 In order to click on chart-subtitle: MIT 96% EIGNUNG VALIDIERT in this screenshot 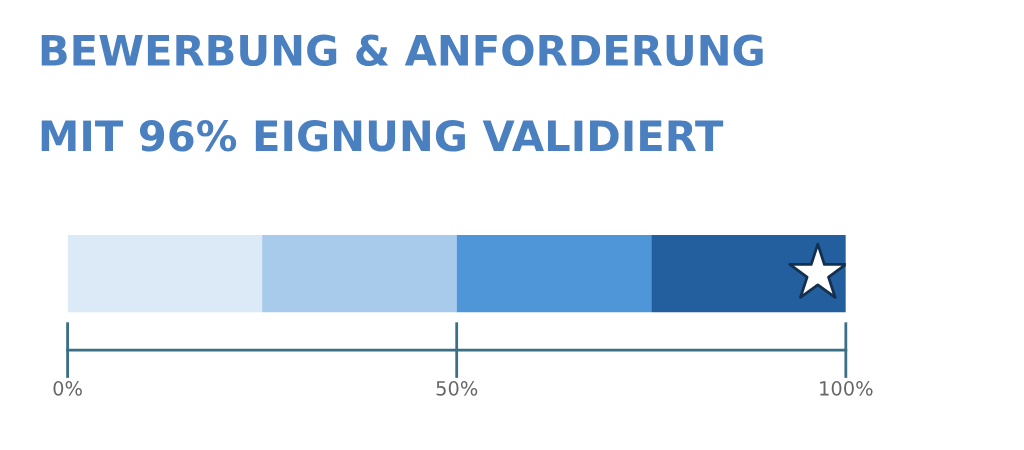, I will do `click(382, 136)`.